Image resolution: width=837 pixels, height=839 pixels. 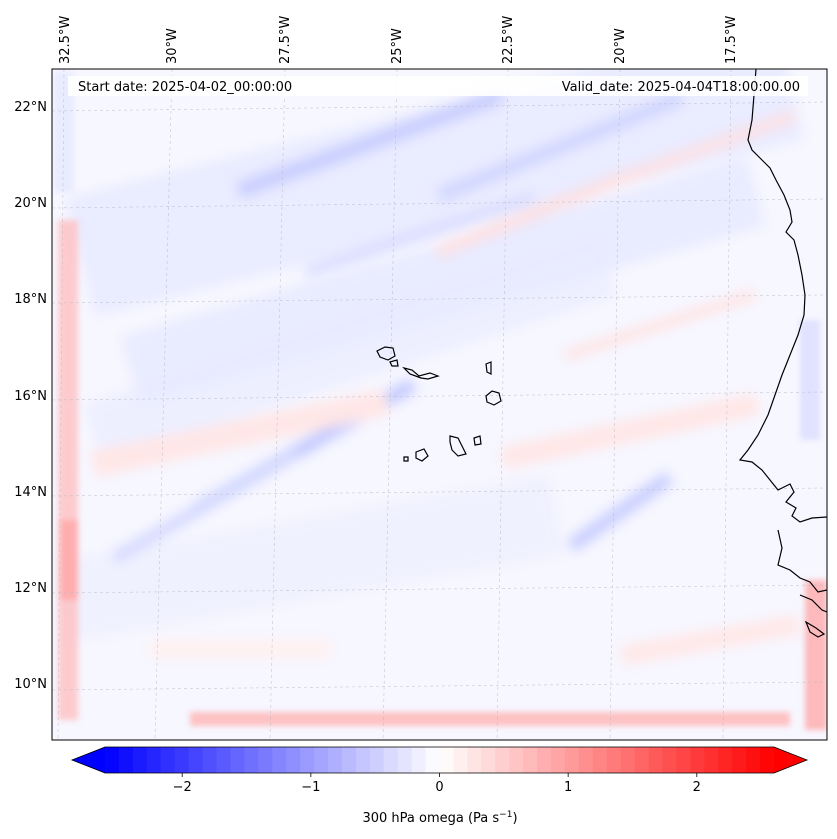 I want to click on colorbar-ticks: −2 −1 0 1 2, so click(x=437, y=784).